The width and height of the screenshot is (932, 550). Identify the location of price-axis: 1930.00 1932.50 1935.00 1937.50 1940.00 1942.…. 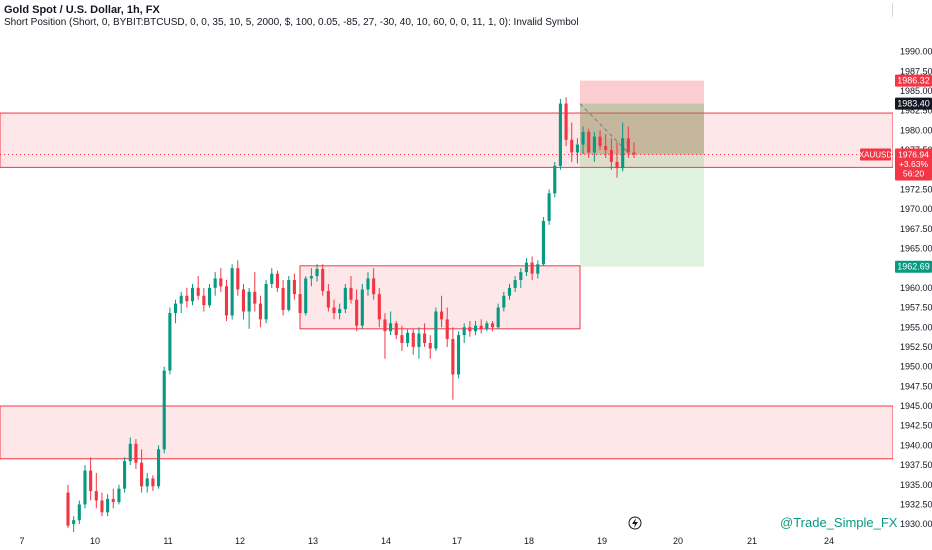
(912, 275).